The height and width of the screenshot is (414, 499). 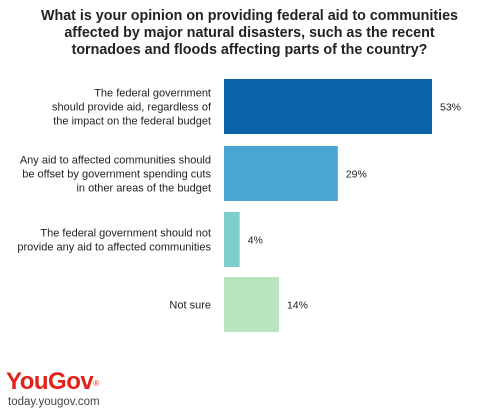 I want to click on category-label-1-line-2: should provide aid, regardless of, so click(x=132, y=108).